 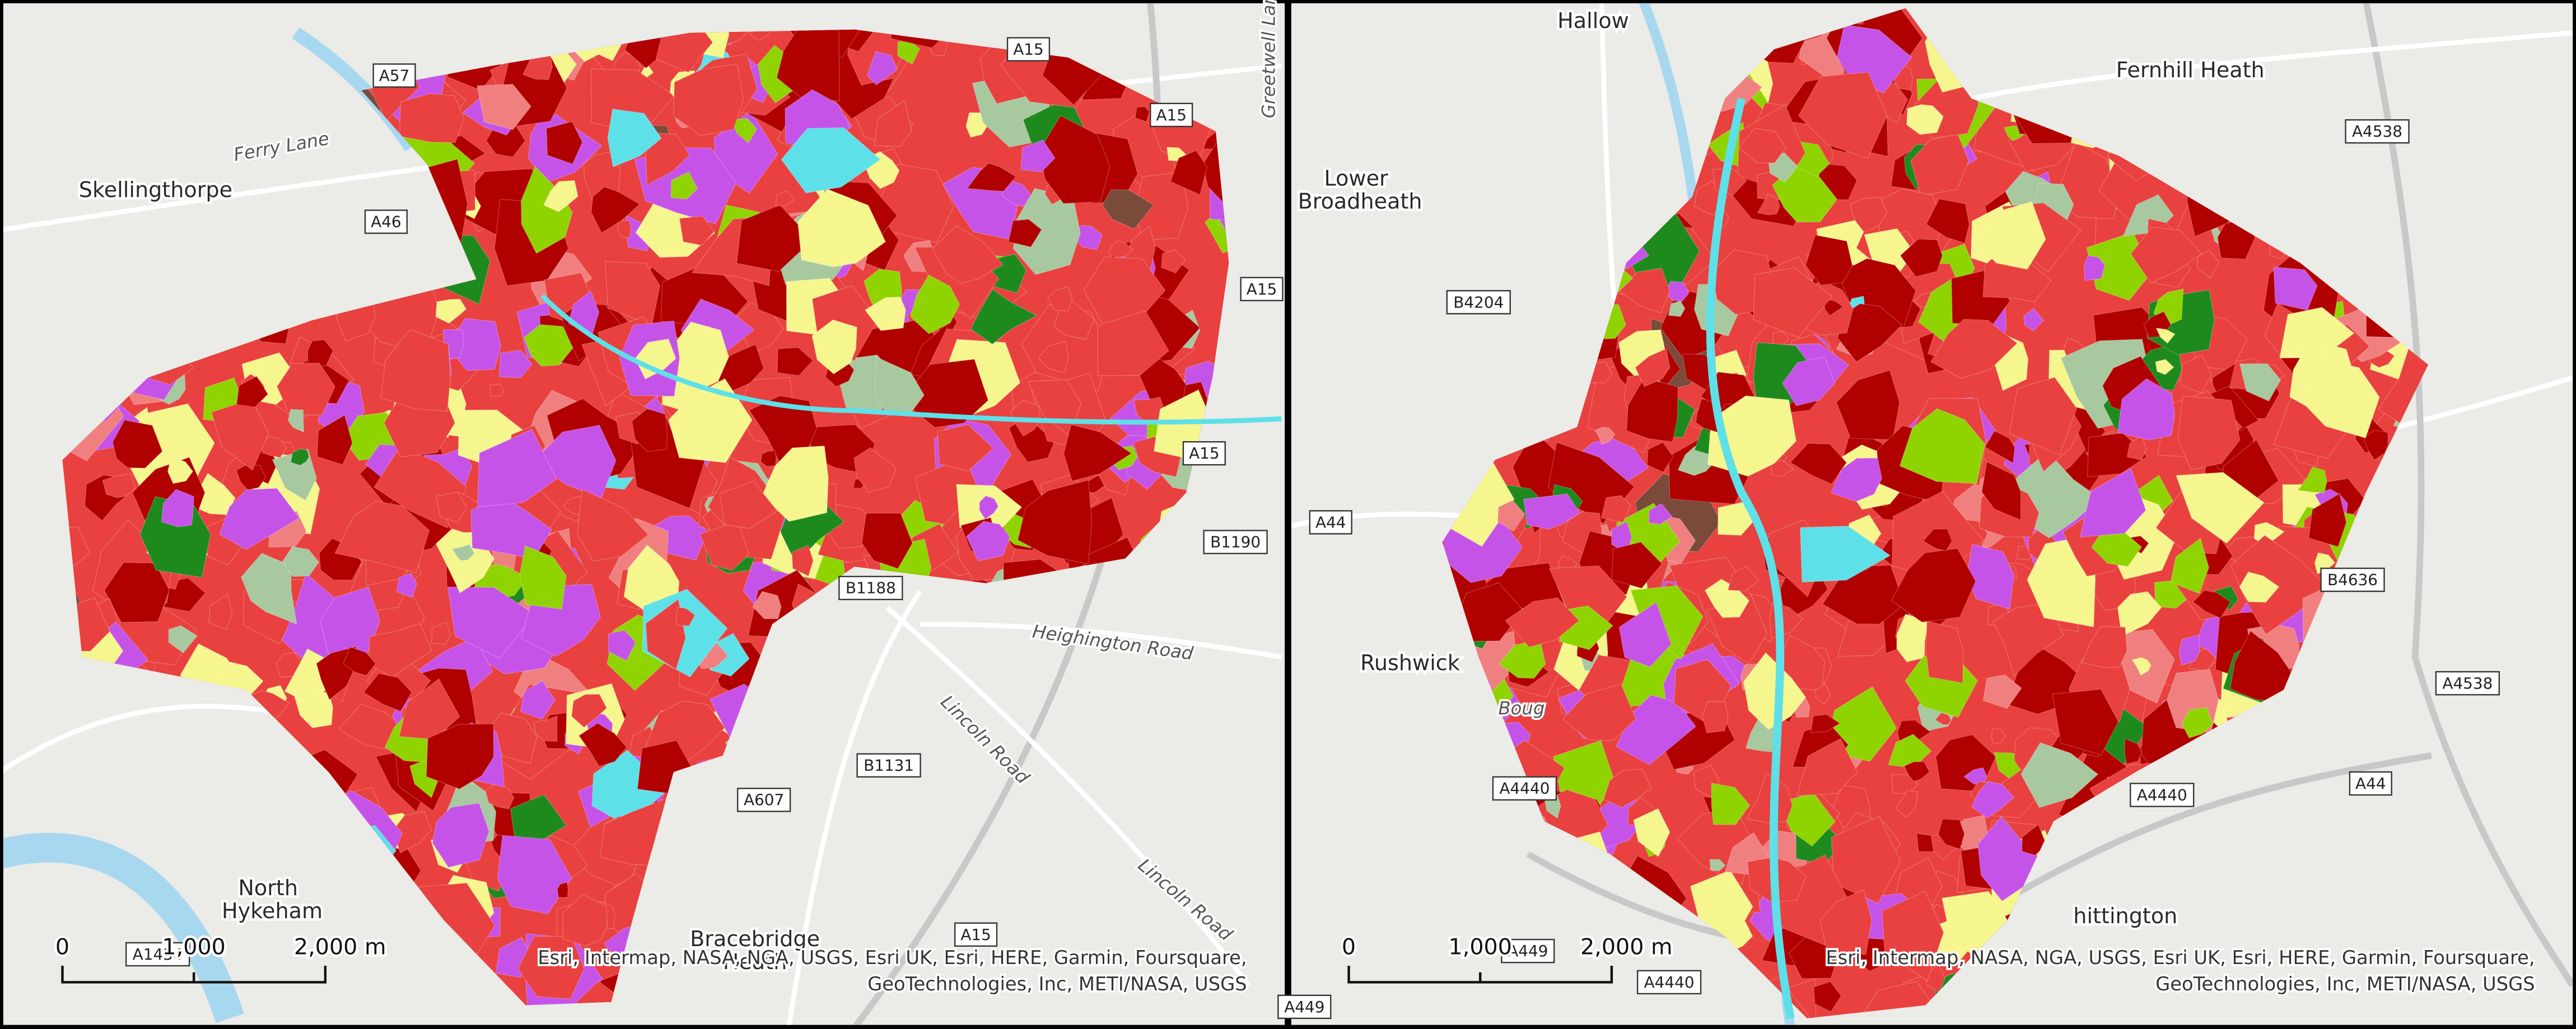 I want to click on scale-bar-line, so click(x=194, y=975).